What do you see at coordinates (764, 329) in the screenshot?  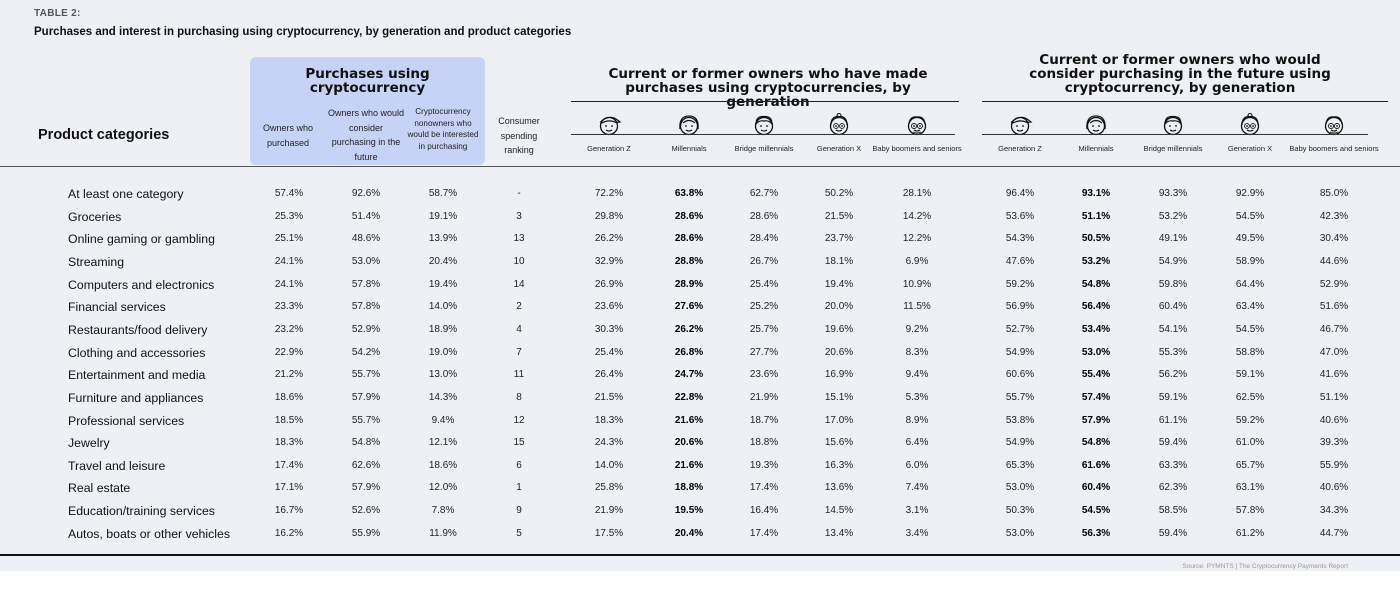 I see `made-cell: 25.7%` at bounding box center [764, 329].